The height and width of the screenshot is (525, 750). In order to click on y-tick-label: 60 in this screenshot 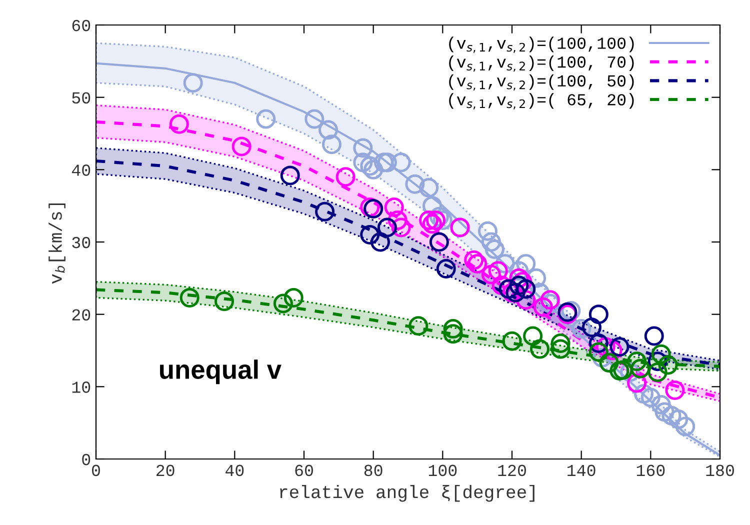, I will do `click(81, 26)`.